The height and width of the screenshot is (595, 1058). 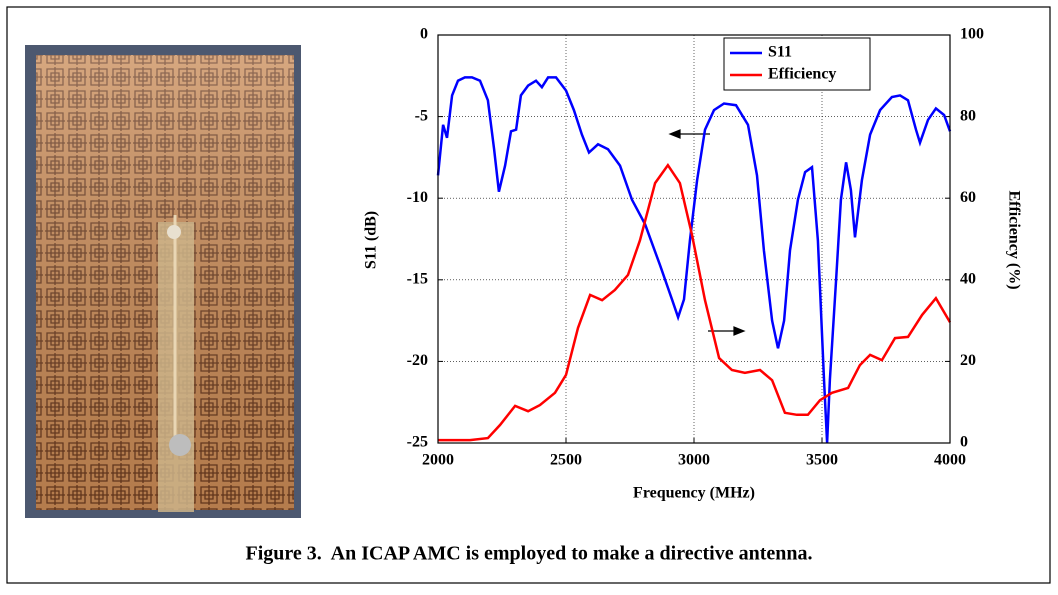 I want to click on y-tick-label: -5, so click(x=421, y=115).